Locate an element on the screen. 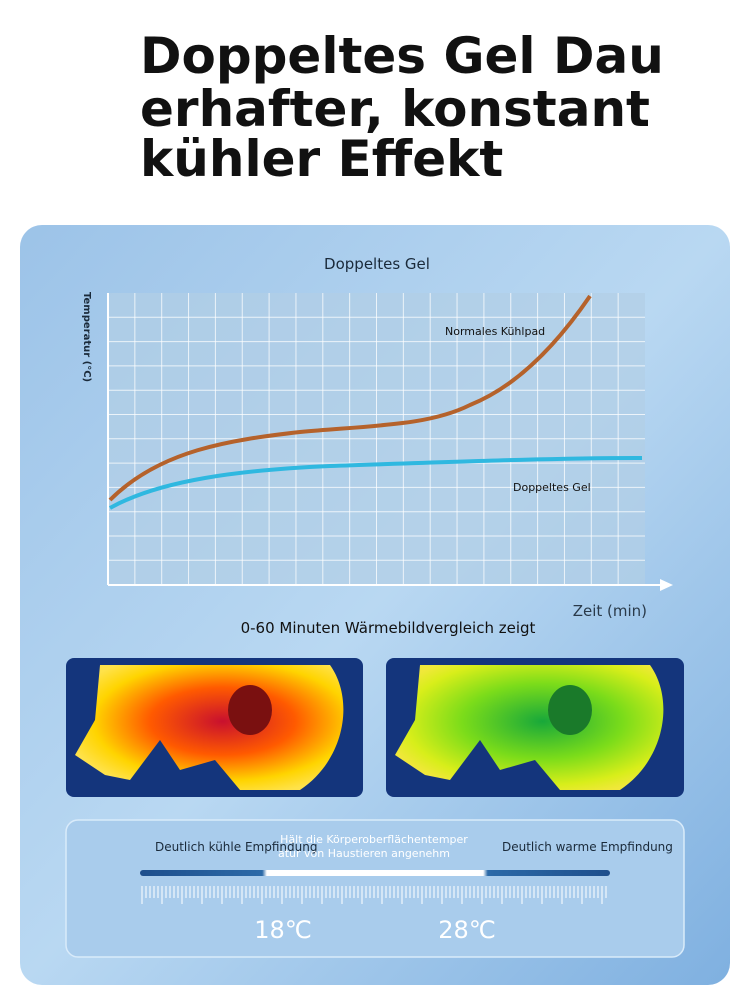 This screenshot has width=750, height=1000. scale-center-line: Hält die Körperoberflächentemper is located at coordinates (374, 839).